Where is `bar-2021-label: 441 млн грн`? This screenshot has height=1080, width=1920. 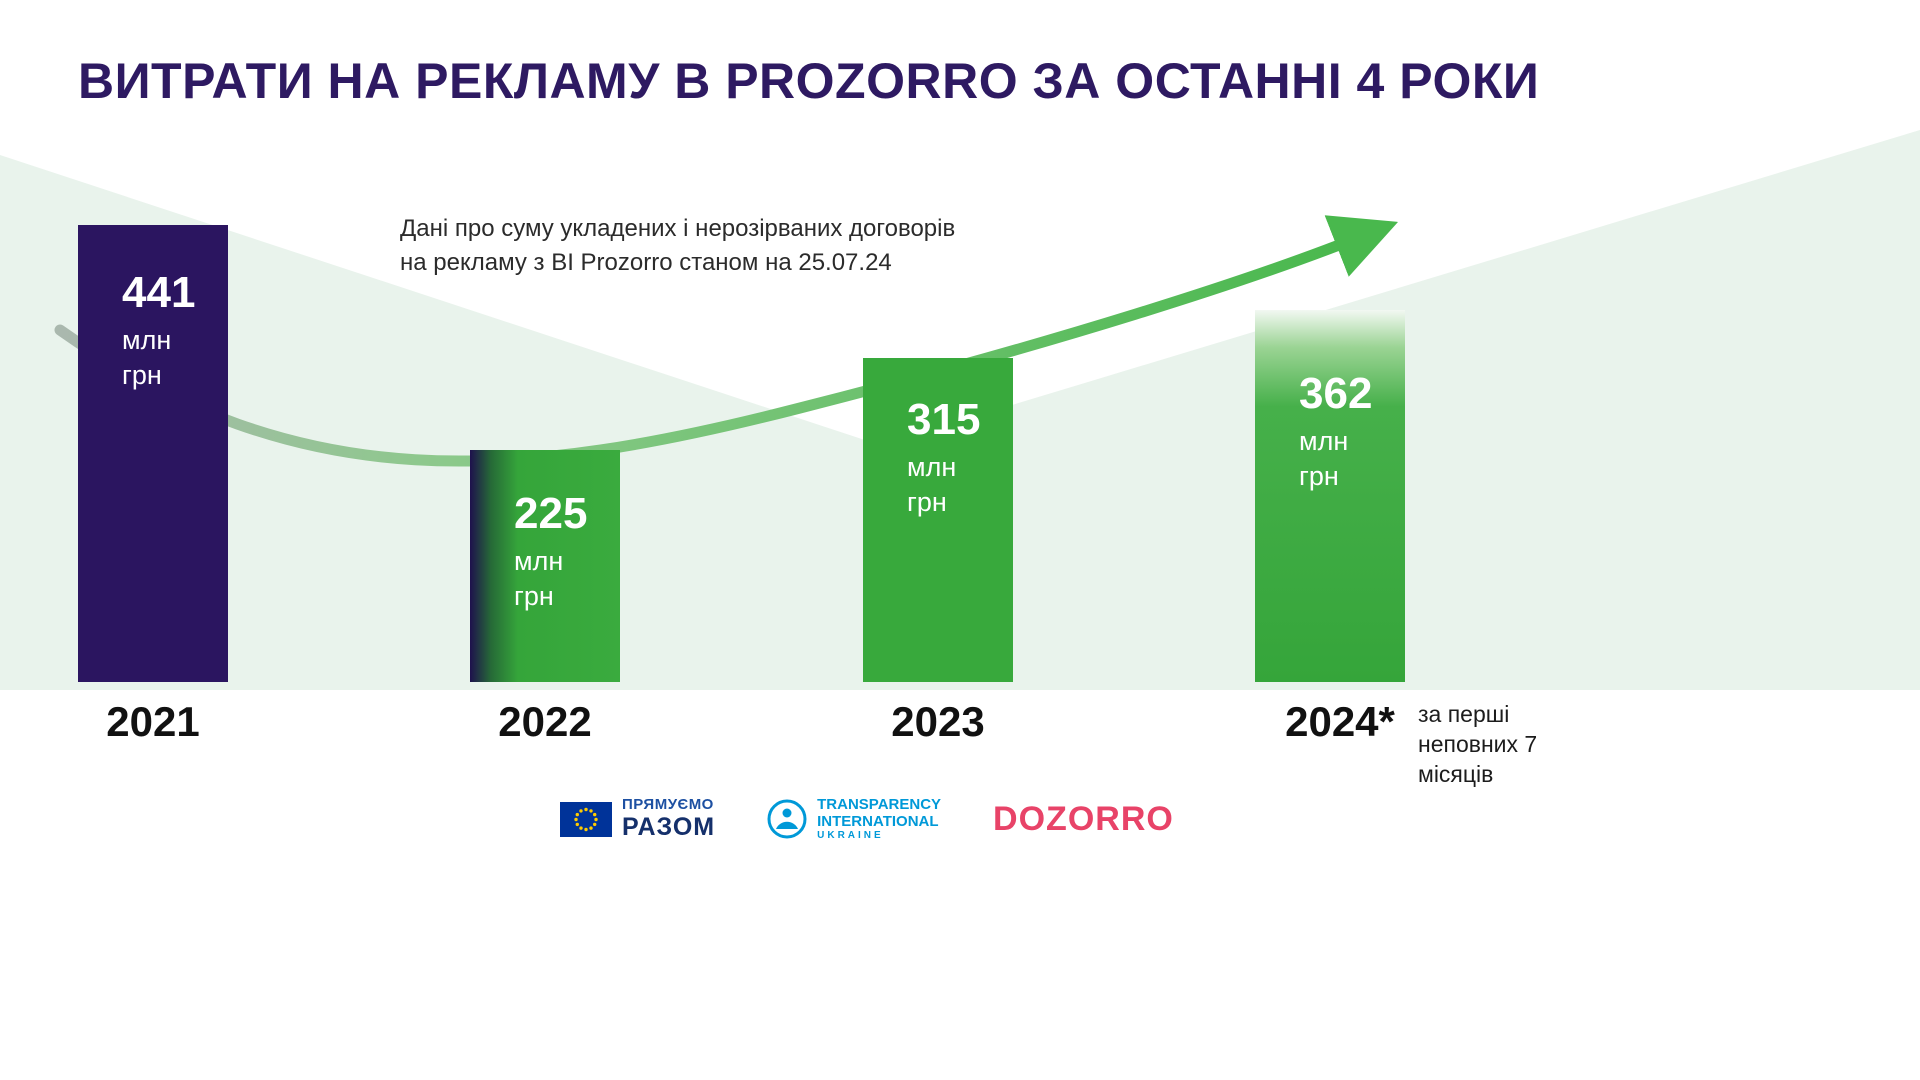 bar-2021-label: 441 млн грн is located at coordinates (153, 309).